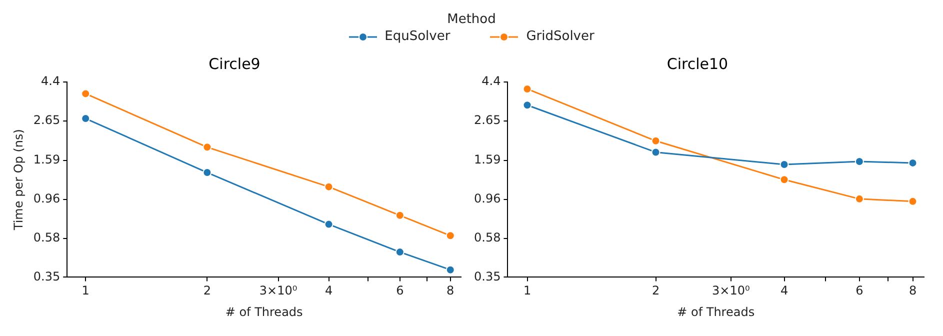 This screenshot has height=336, width=943. Describe the element at coordinates (417, 36) in the screenshot. I see `legend-label: EquSolver` at that location.